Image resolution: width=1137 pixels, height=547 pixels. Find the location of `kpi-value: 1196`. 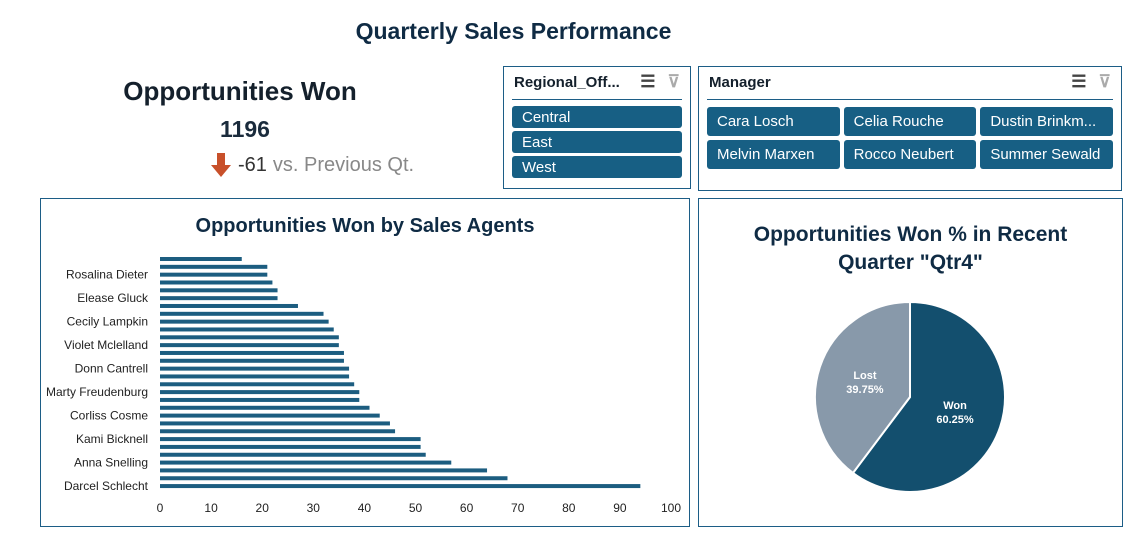

kpi-value: 1196 is located at coordinates (245, 129).